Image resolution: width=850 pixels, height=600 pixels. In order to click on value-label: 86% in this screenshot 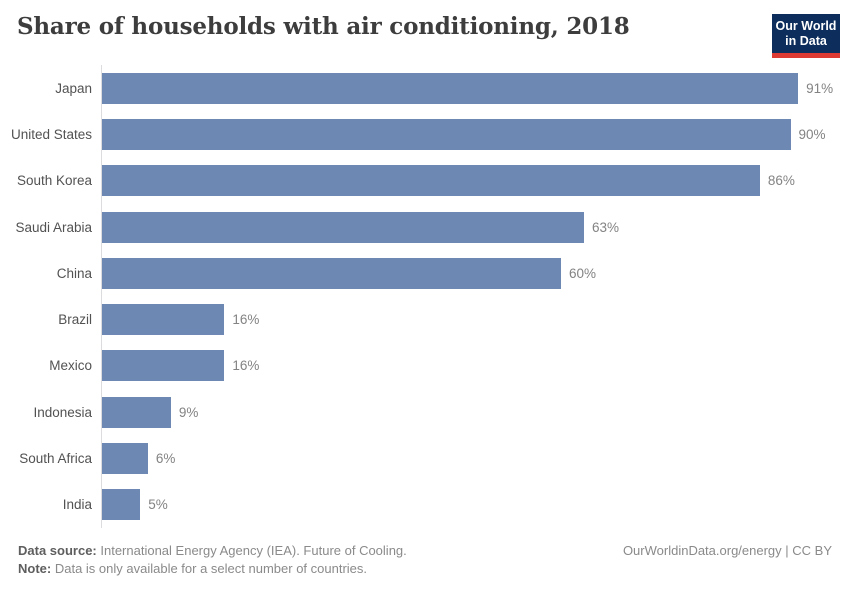, I will do `click(781, 181)`.